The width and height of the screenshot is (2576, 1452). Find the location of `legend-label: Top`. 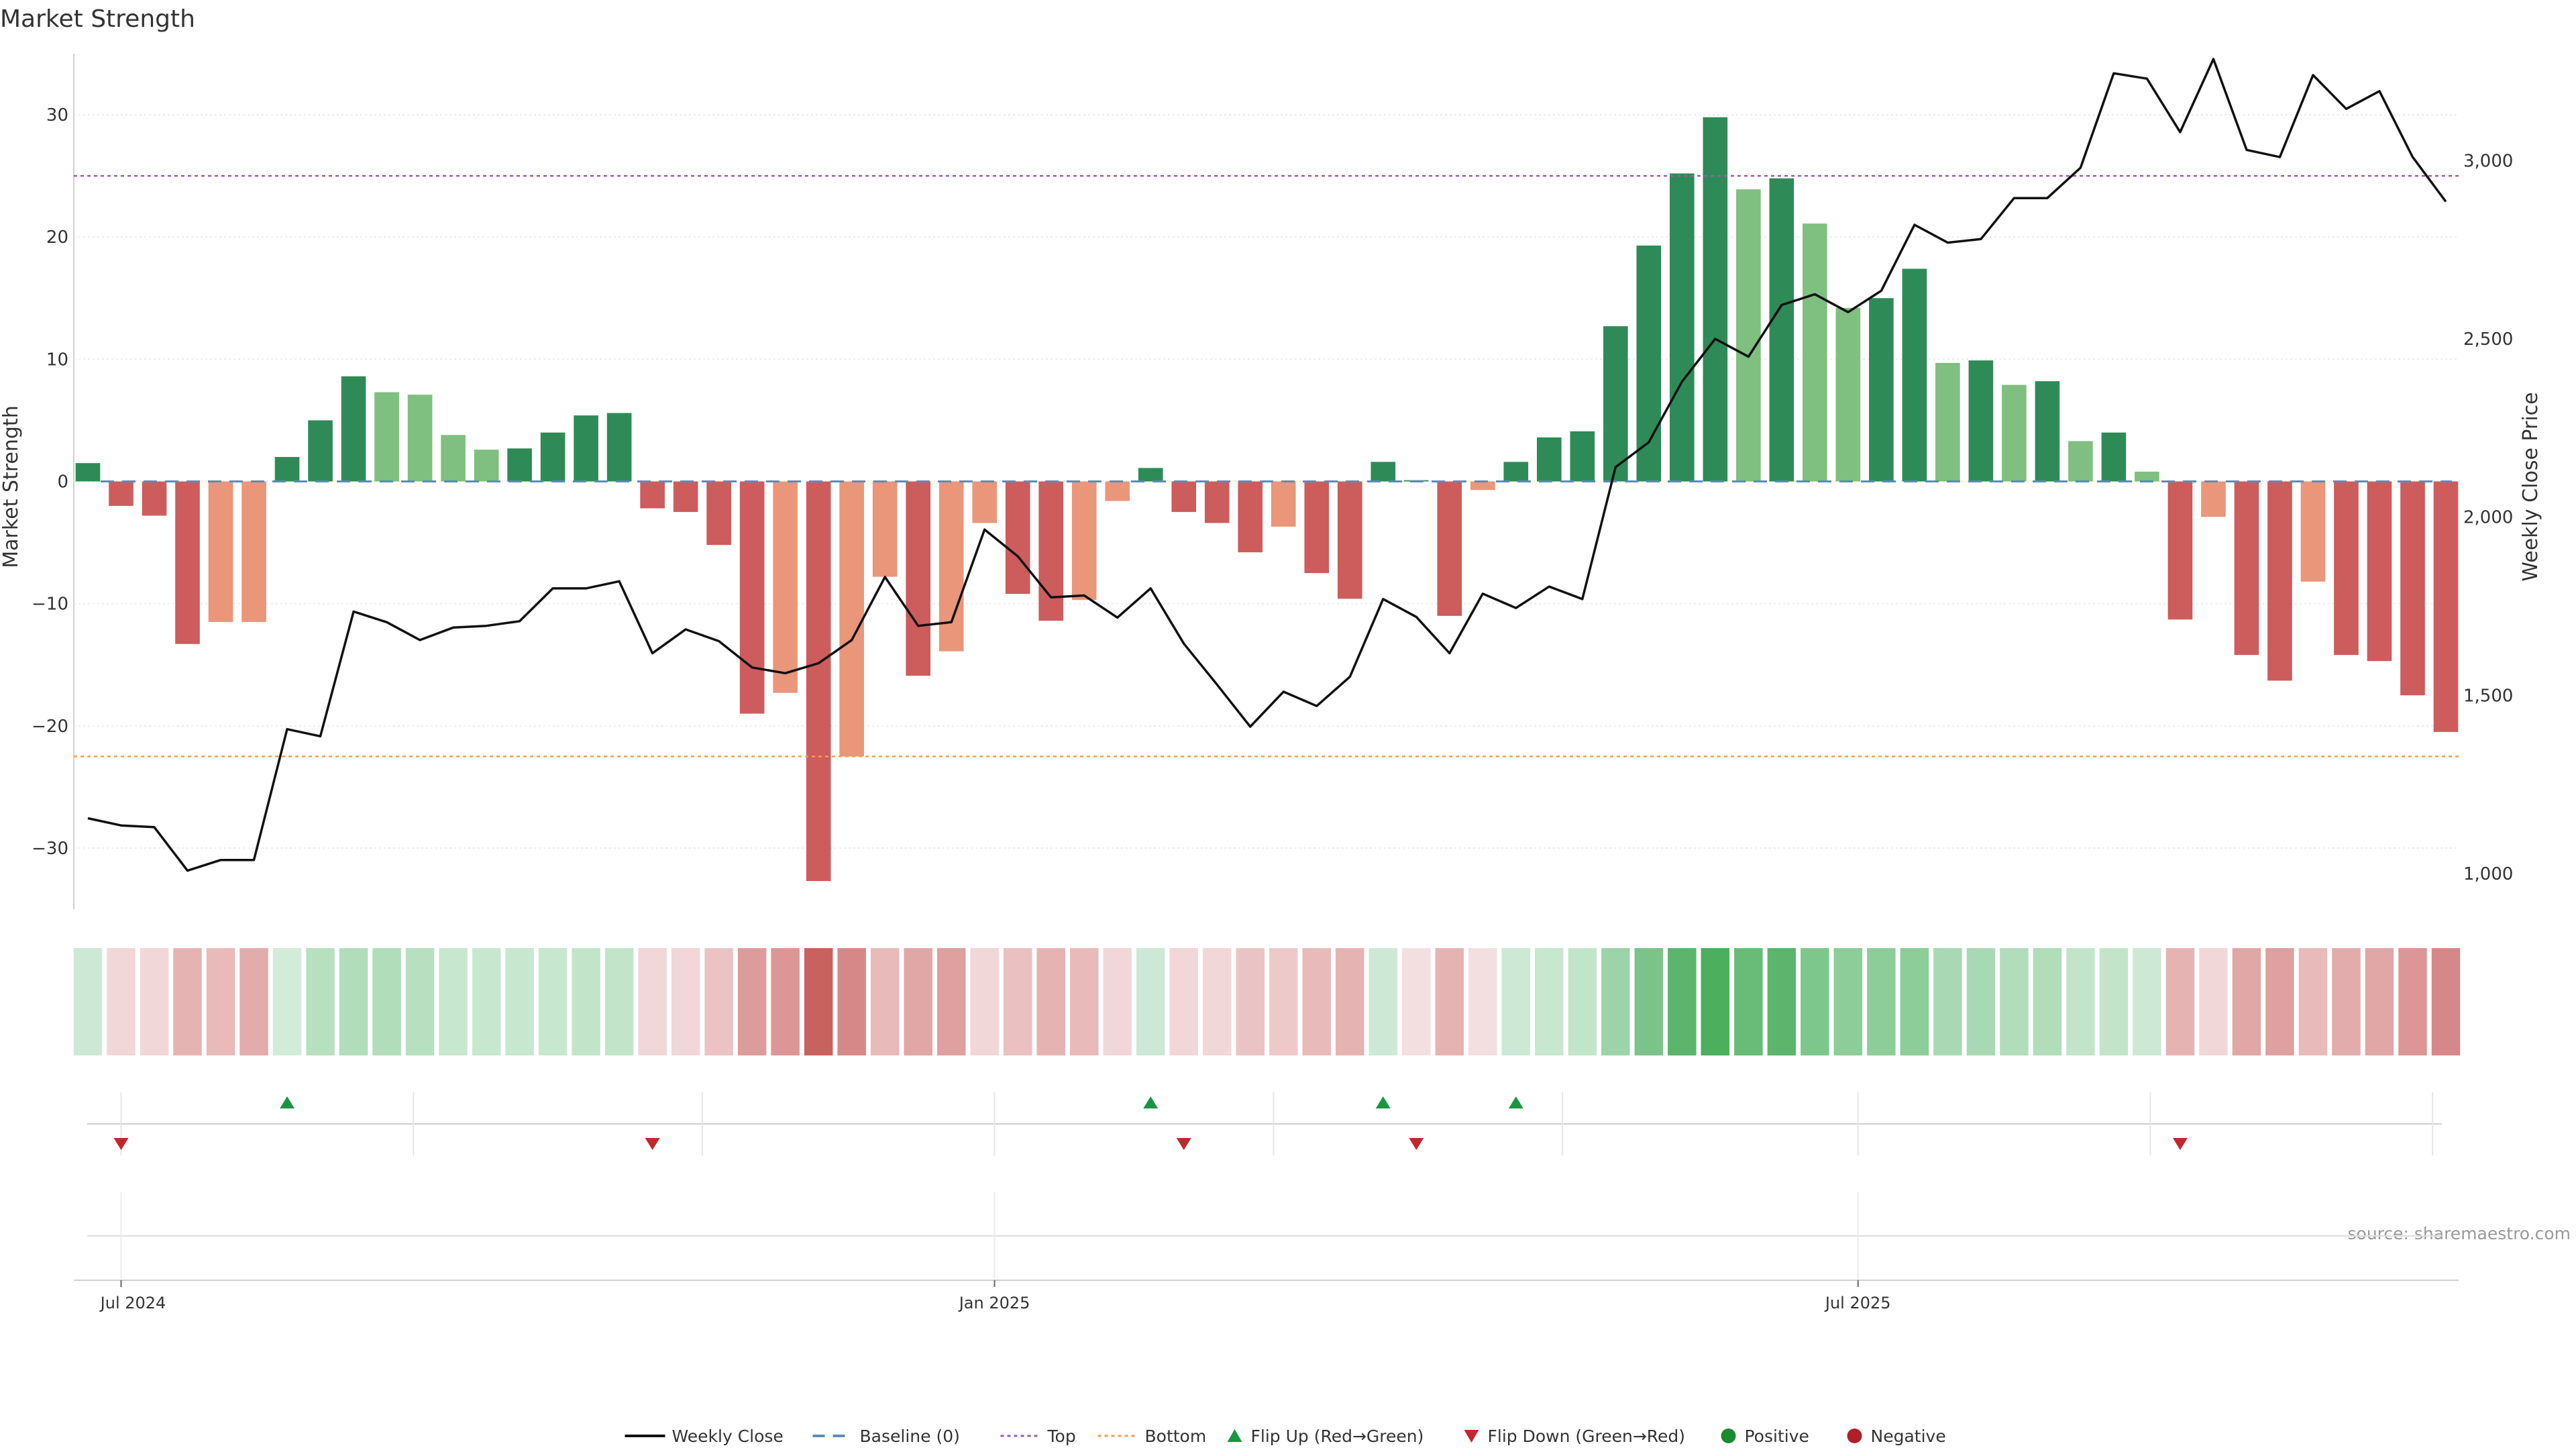

legend-label: Top is located at coordinates (1061, 1437).